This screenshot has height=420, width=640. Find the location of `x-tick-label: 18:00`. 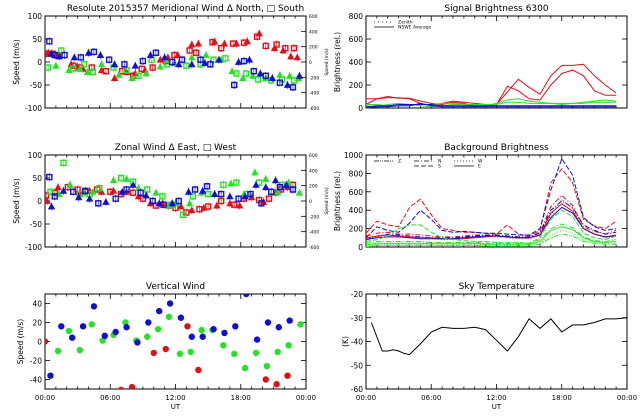

x-tick-label: 18:00 is located at coordinates (241, 398).